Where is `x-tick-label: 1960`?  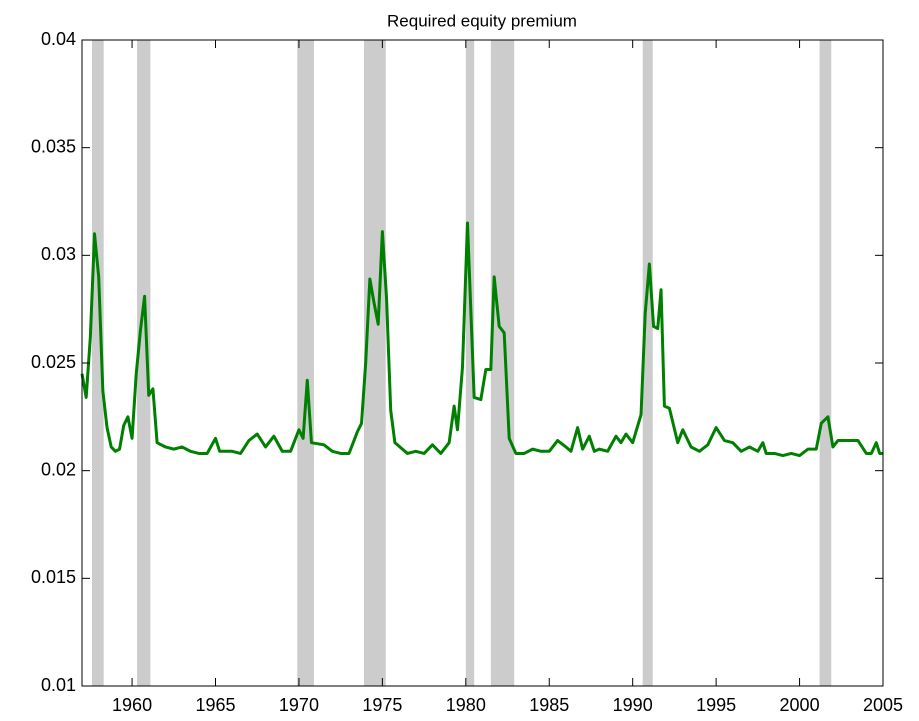
x-tick-label: 1960 is located at coordinates (132, 705).